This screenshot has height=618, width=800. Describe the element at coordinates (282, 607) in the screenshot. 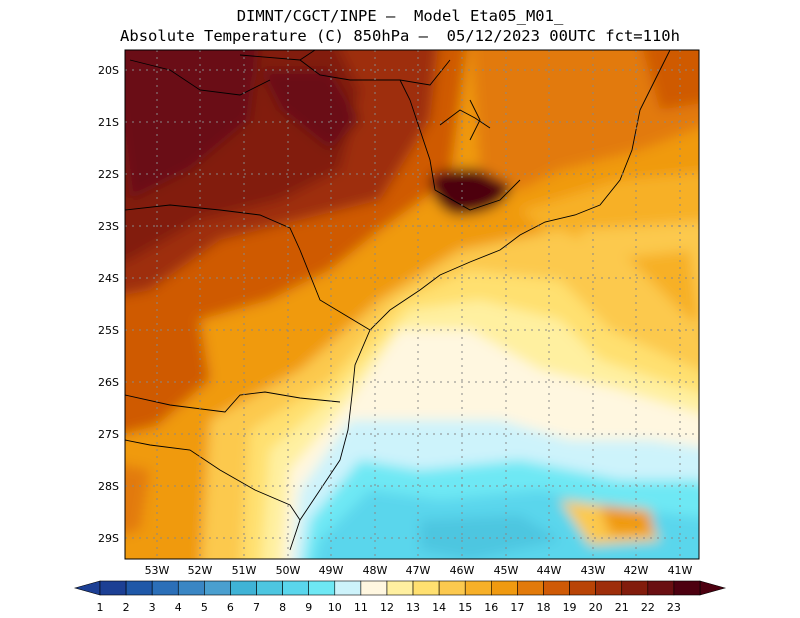

I see `colorbar-label: 8` at that location.